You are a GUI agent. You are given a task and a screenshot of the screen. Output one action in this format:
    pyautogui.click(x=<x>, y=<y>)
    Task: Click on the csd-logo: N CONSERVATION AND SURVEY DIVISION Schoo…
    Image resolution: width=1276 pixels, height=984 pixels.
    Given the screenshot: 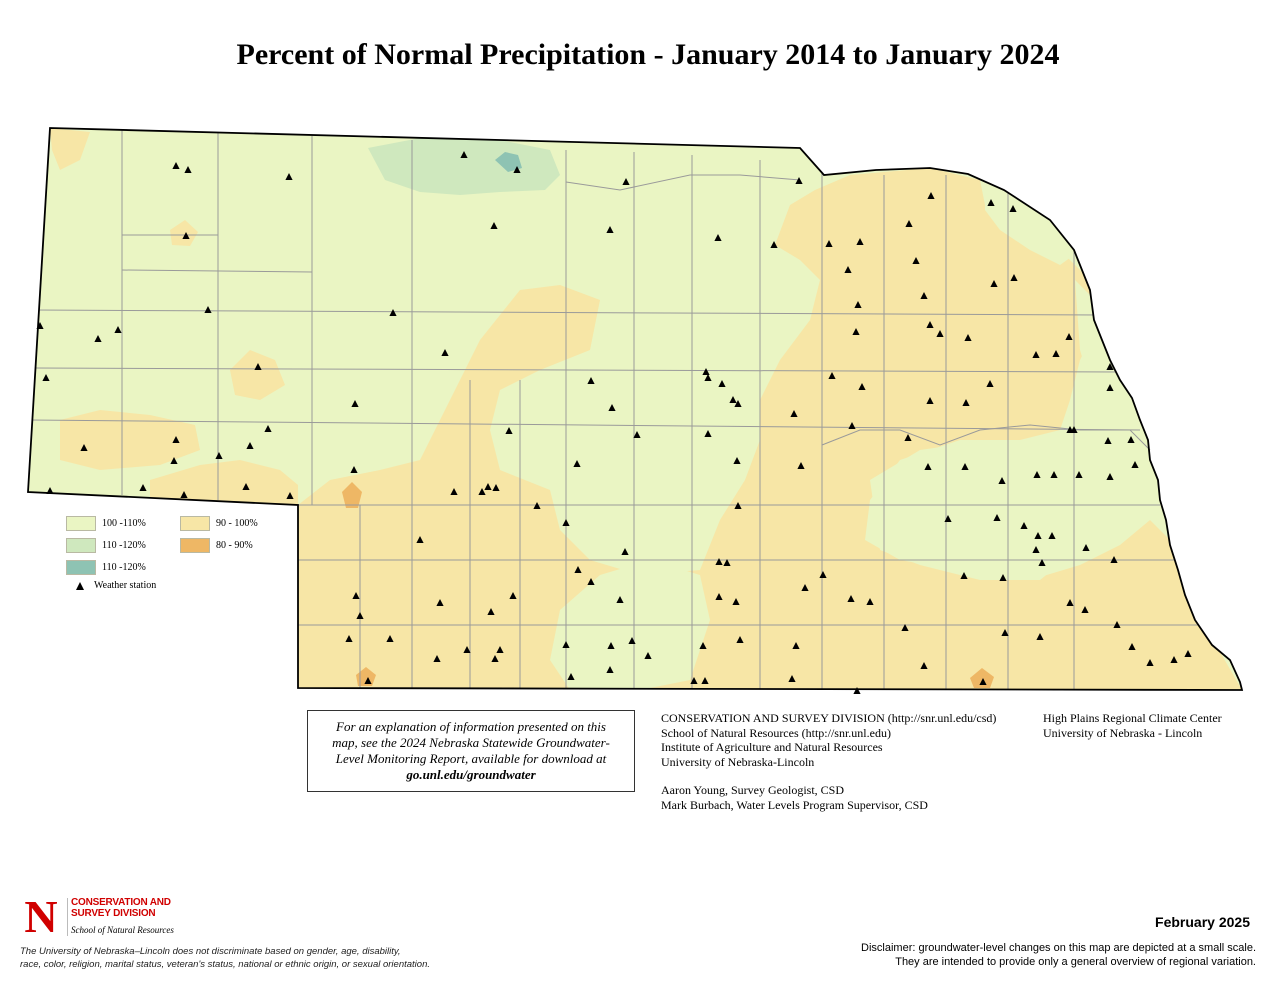 What is the action you would take?
    pyautogui.click(x=100, y=917)
    